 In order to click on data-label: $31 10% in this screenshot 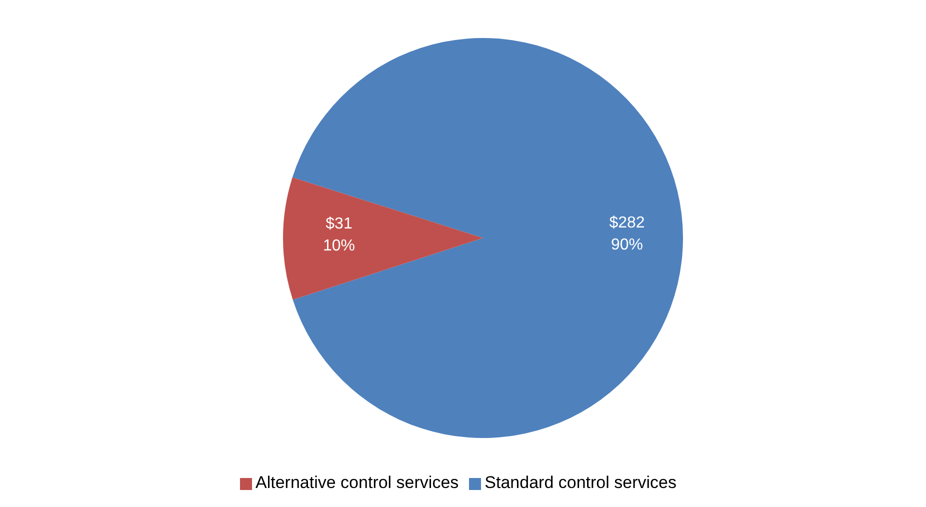, I will do `click(339, 234)`.